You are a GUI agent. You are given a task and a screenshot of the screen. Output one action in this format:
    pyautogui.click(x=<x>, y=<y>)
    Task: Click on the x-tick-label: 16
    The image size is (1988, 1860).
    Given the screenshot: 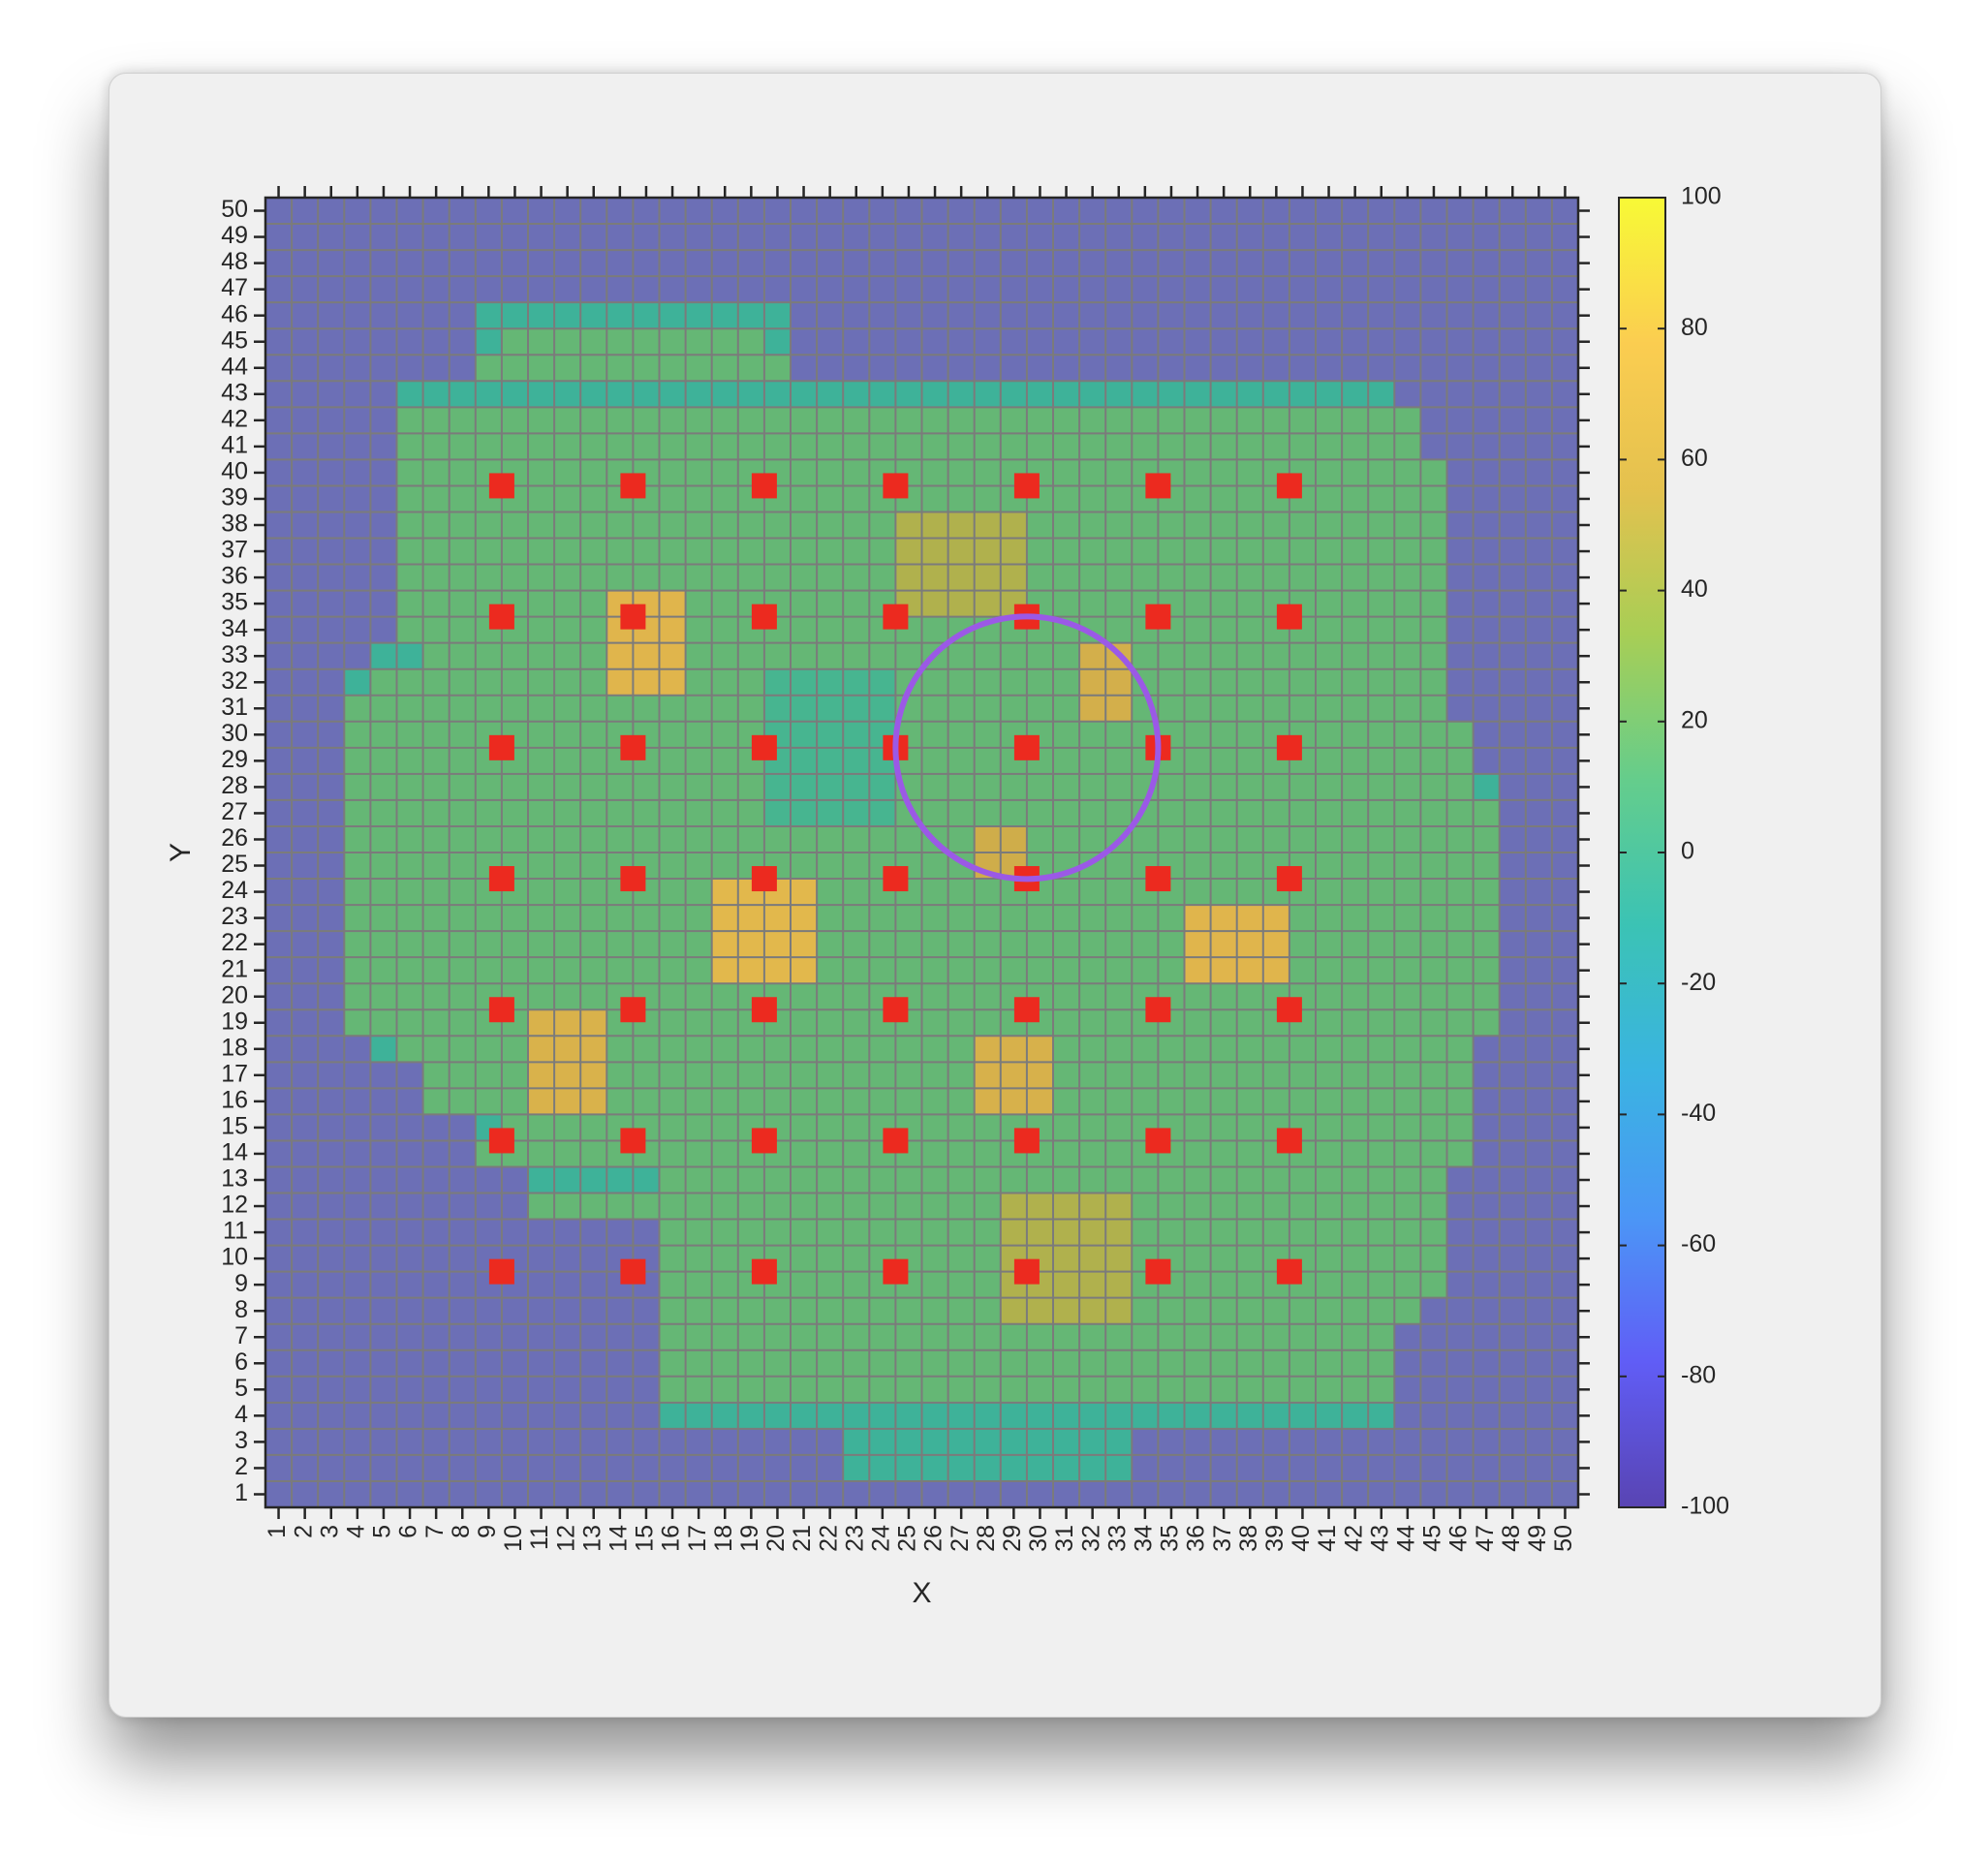 What is the action you would take?
    pyautogui.click(x=671, y=1538)
    